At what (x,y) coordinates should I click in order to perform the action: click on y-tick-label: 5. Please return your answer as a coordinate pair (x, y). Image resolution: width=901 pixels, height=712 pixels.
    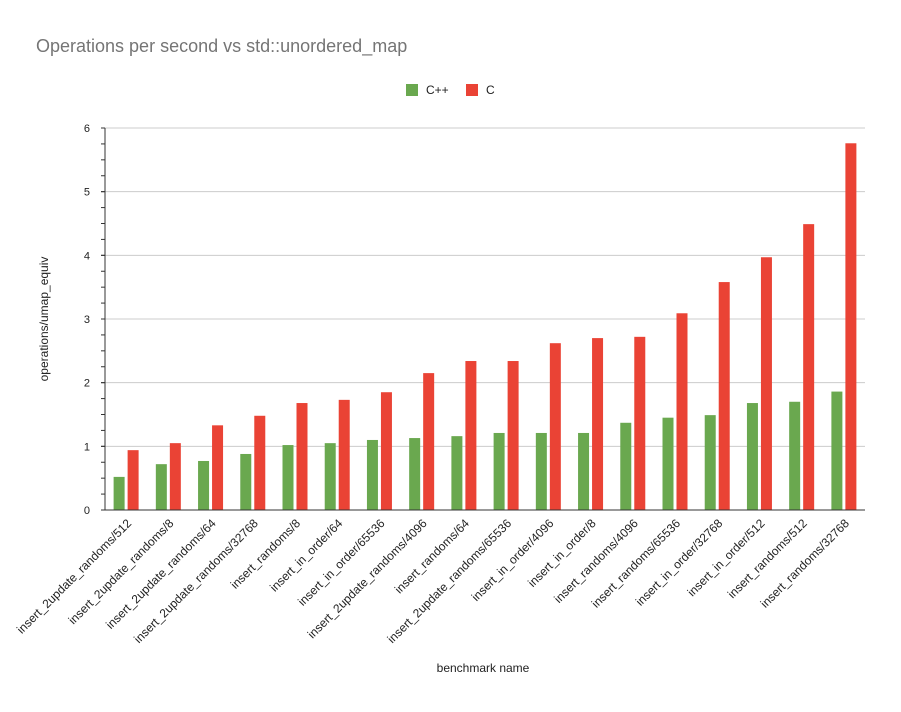
    Looking at the image, I should click on (87, 193).